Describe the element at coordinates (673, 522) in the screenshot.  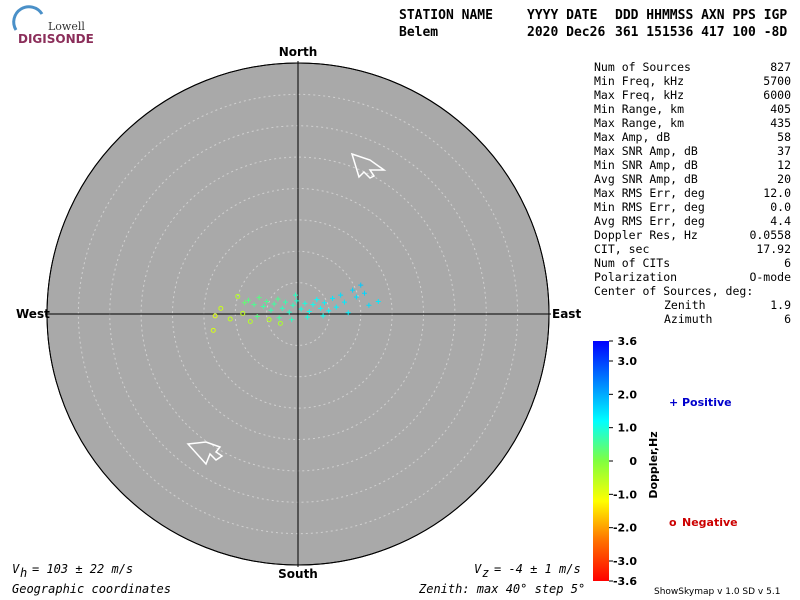
I see `legend-marker: o` at that location.